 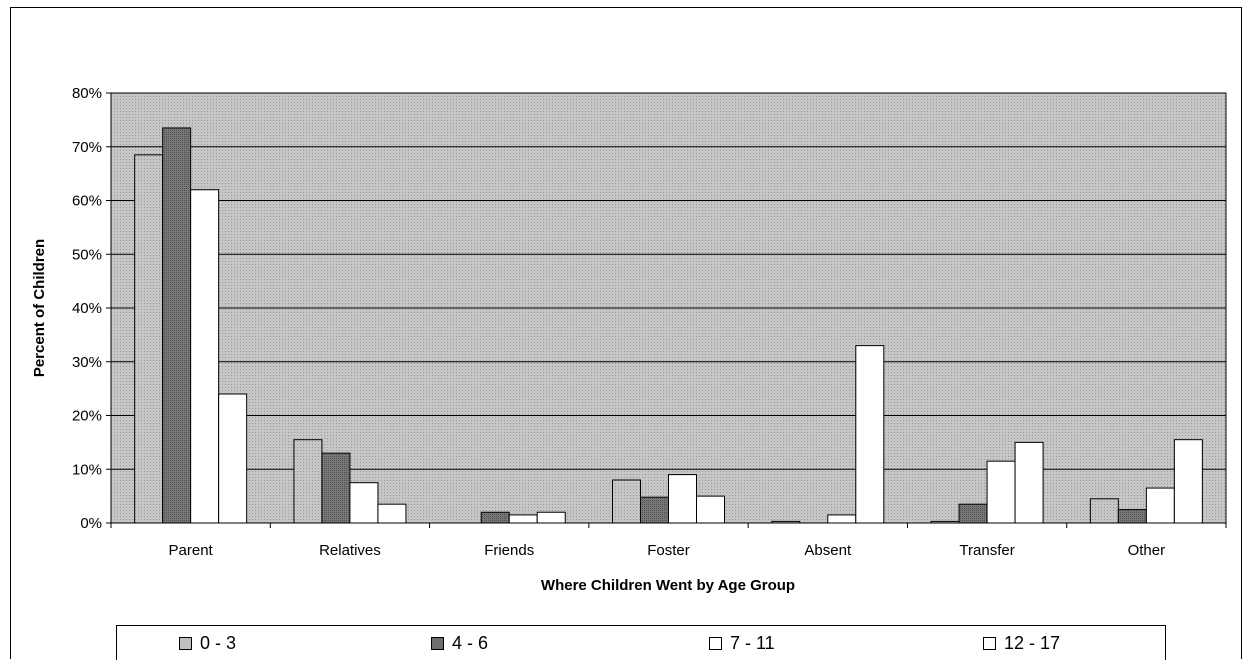 What do you see at coordinates (87, 308) in the screenshot?
I see `y-tick-label: 40%` at bounding box center [87, 308].